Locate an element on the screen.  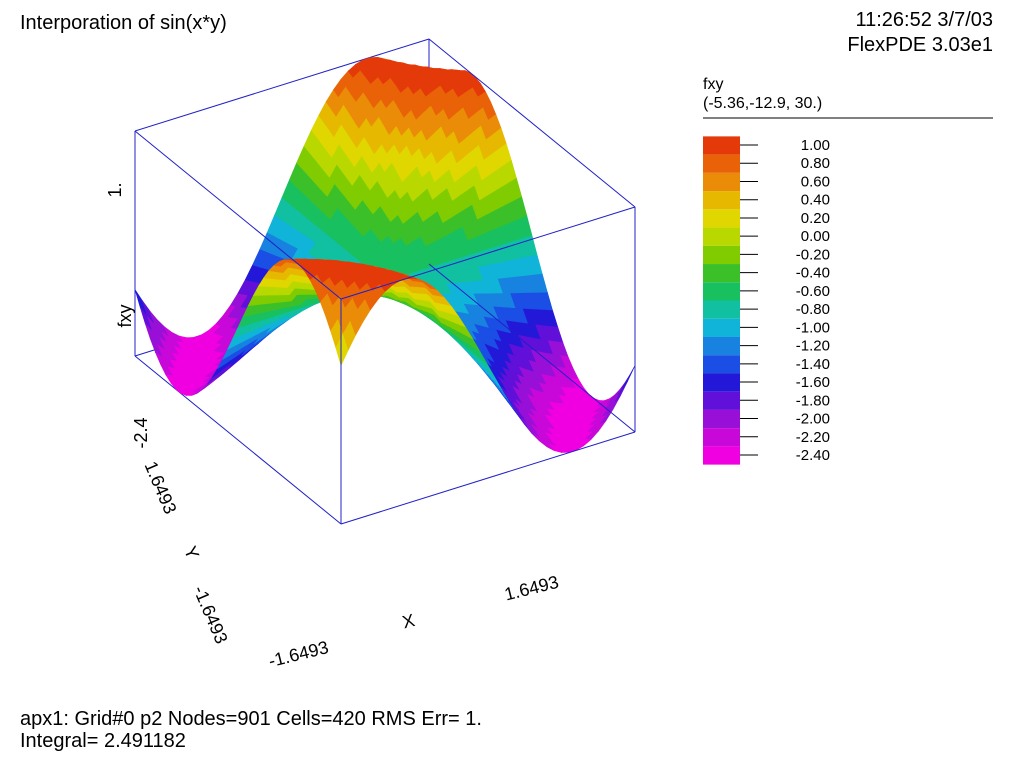
legend-level-label: -0.60 is located at coordinates (813, 291).